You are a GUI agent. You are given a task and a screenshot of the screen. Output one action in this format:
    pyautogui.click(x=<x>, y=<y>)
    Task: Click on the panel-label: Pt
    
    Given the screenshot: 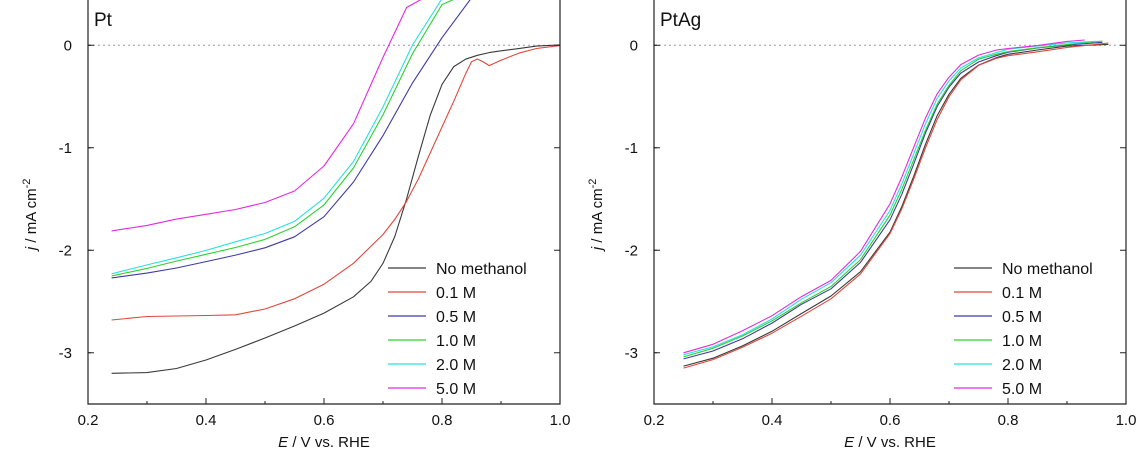 What is the action you would take?
    pyautogui.click(x=103, y=20)
    